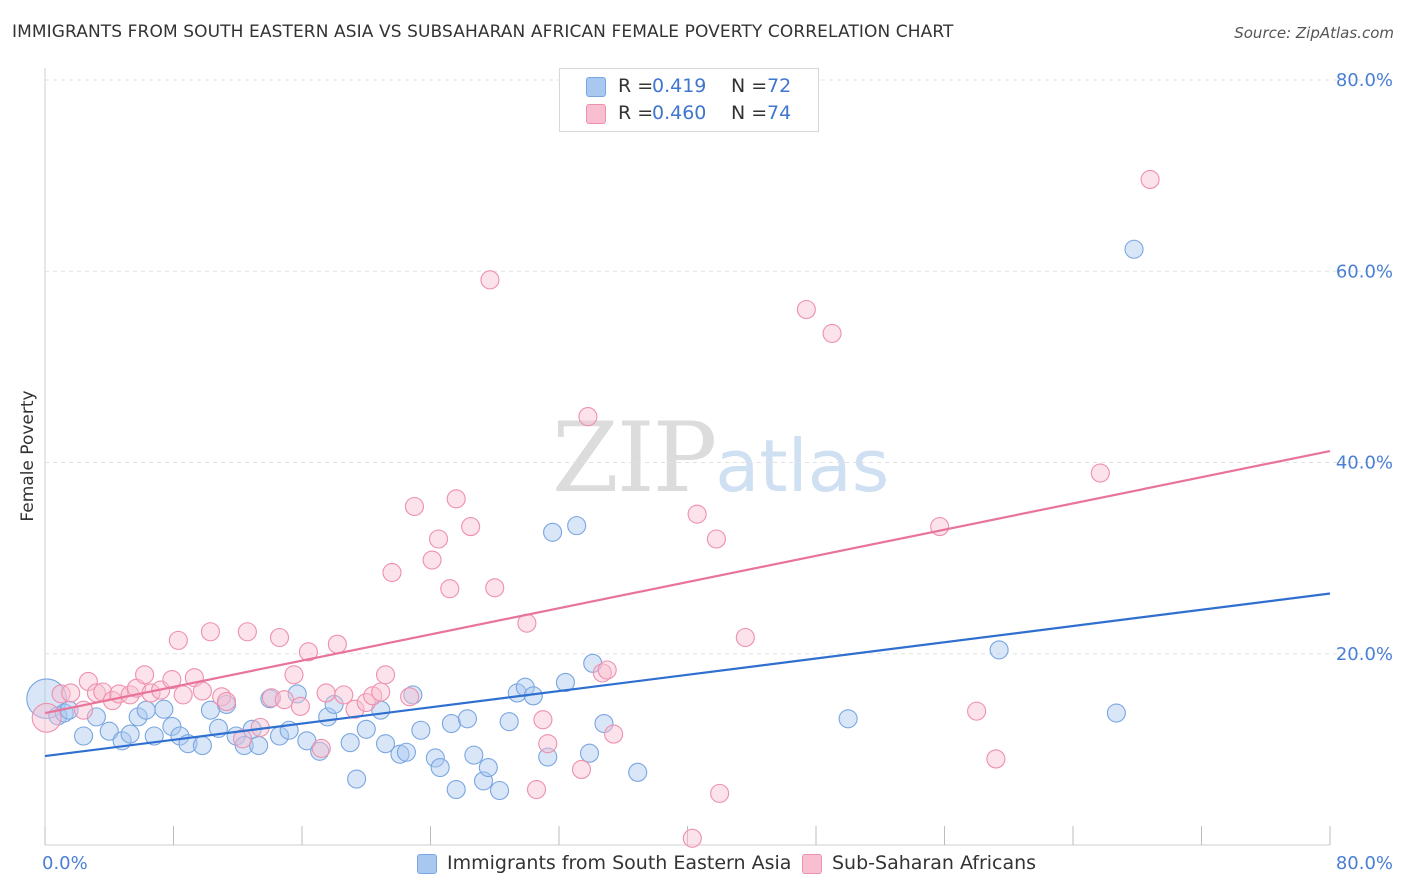 This screenshot has width=1406, height=892. Describe the element at coordinates (596, 87) in the screenshot. I see `legend-swatch-blue` at that location.